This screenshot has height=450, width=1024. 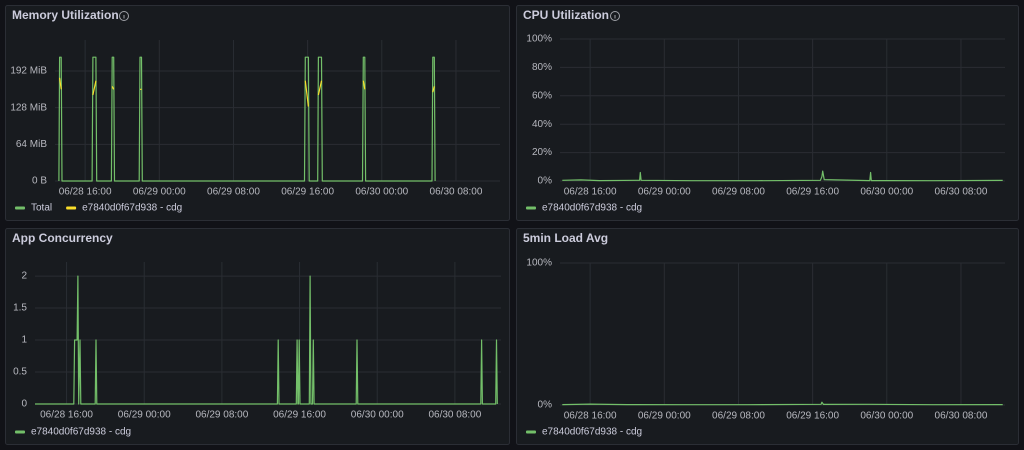 What do you see at coordinates (41, 208) in the screenshot?
I see `legend-label: Total` at bounding box center [41, 208].